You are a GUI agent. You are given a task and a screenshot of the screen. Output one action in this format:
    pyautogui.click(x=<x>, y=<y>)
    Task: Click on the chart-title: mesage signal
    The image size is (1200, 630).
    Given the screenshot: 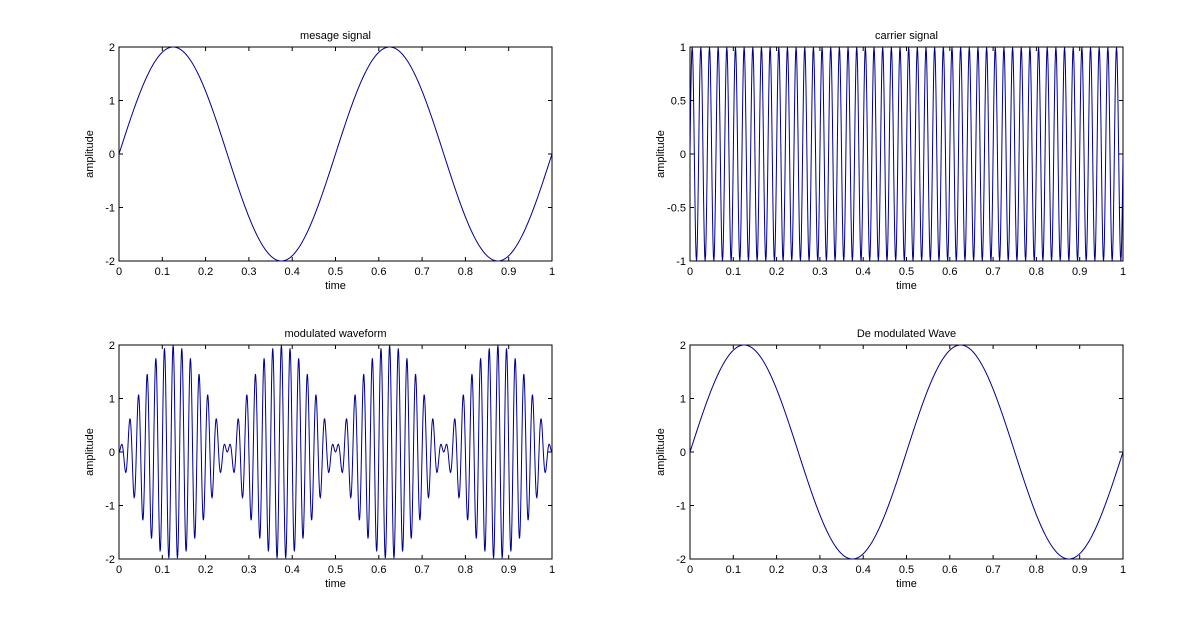 What is the action you would take?
    pyautogui.click(x=335, y=36)
    